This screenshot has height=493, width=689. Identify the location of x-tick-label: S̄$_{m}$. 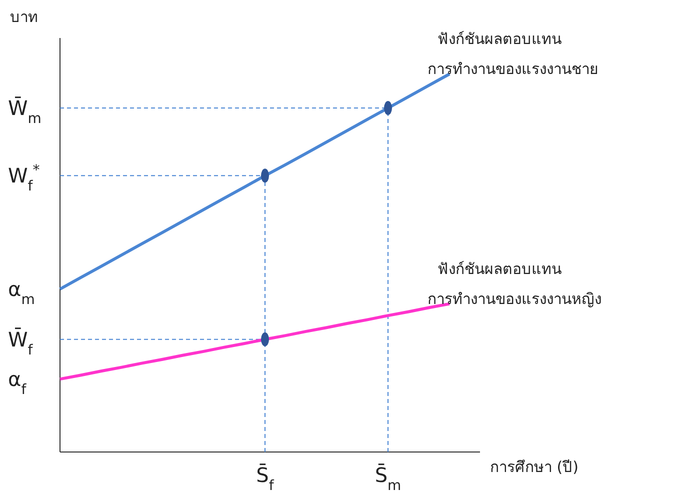
(388, 478).